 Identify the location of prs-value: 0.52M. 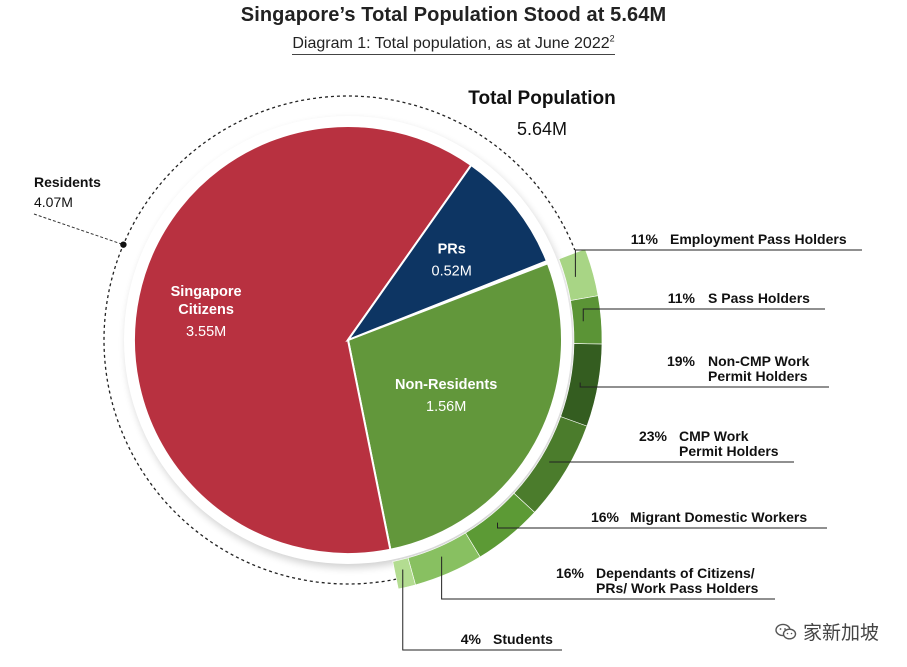
(452, 271).